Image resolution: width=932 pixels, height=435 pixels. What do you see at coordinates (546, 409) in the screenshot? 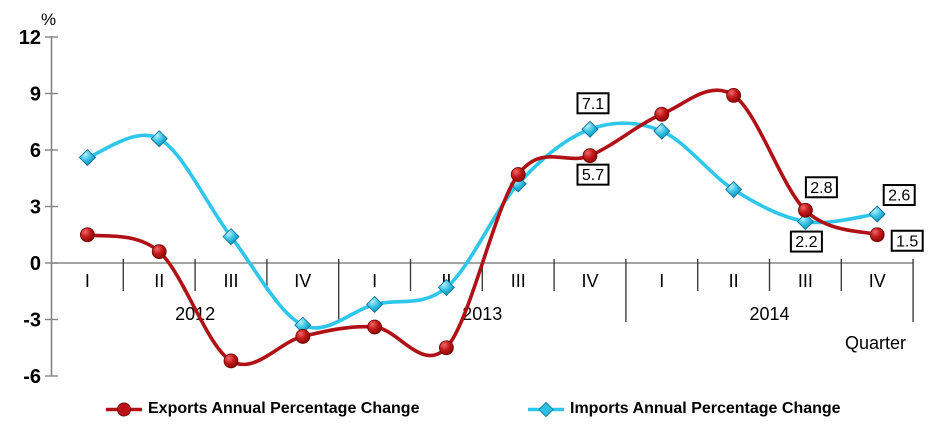
I see `imports-legend-marker-icon` at bounding box center [546, 409].